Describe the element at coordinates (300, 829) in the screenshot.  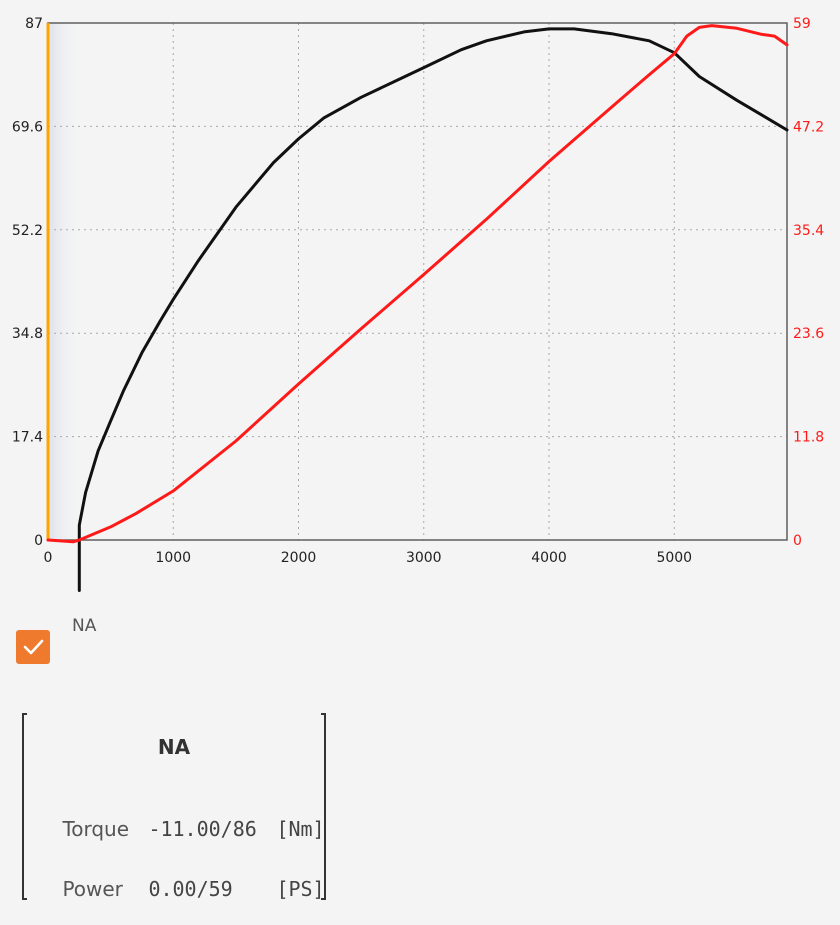
I see `info-torque-unit: [Nm]` at that location.